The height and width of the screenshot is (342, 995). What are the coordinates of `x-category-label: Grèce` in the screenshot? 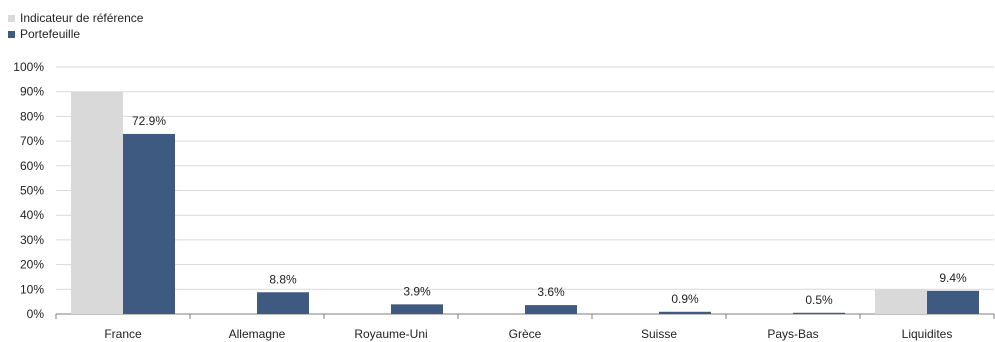 It's located at (525, 334).